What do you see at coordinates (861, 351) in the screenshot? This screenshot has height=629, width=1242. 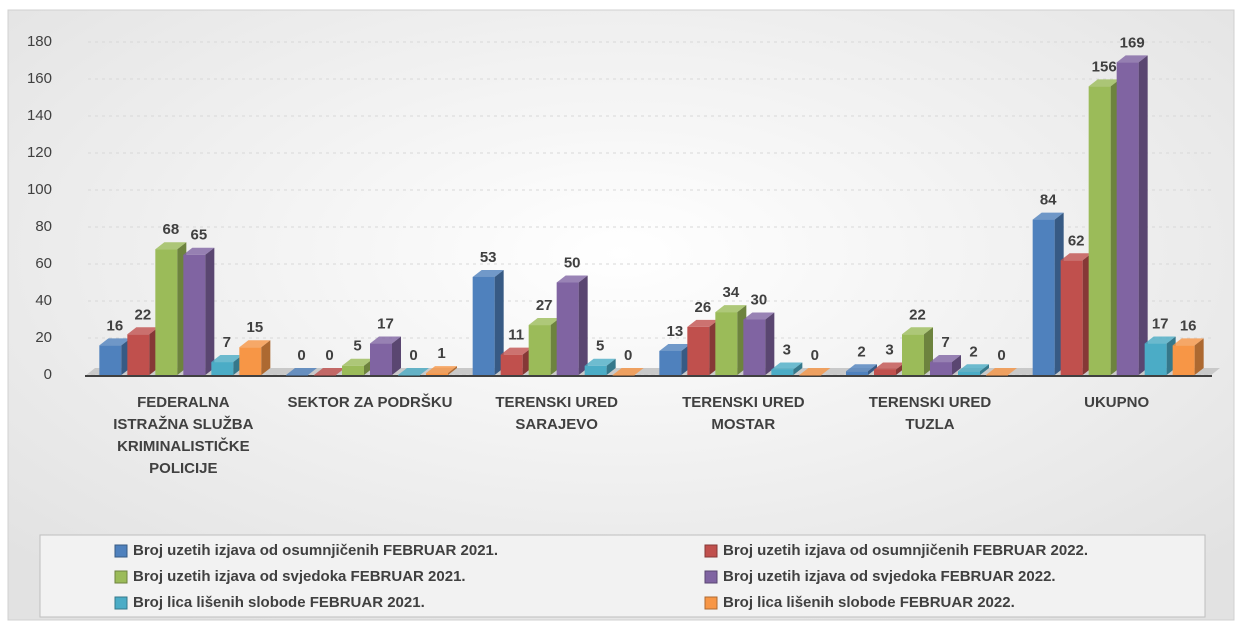 I see `data-label: 2` at bounding box center [861, 351].